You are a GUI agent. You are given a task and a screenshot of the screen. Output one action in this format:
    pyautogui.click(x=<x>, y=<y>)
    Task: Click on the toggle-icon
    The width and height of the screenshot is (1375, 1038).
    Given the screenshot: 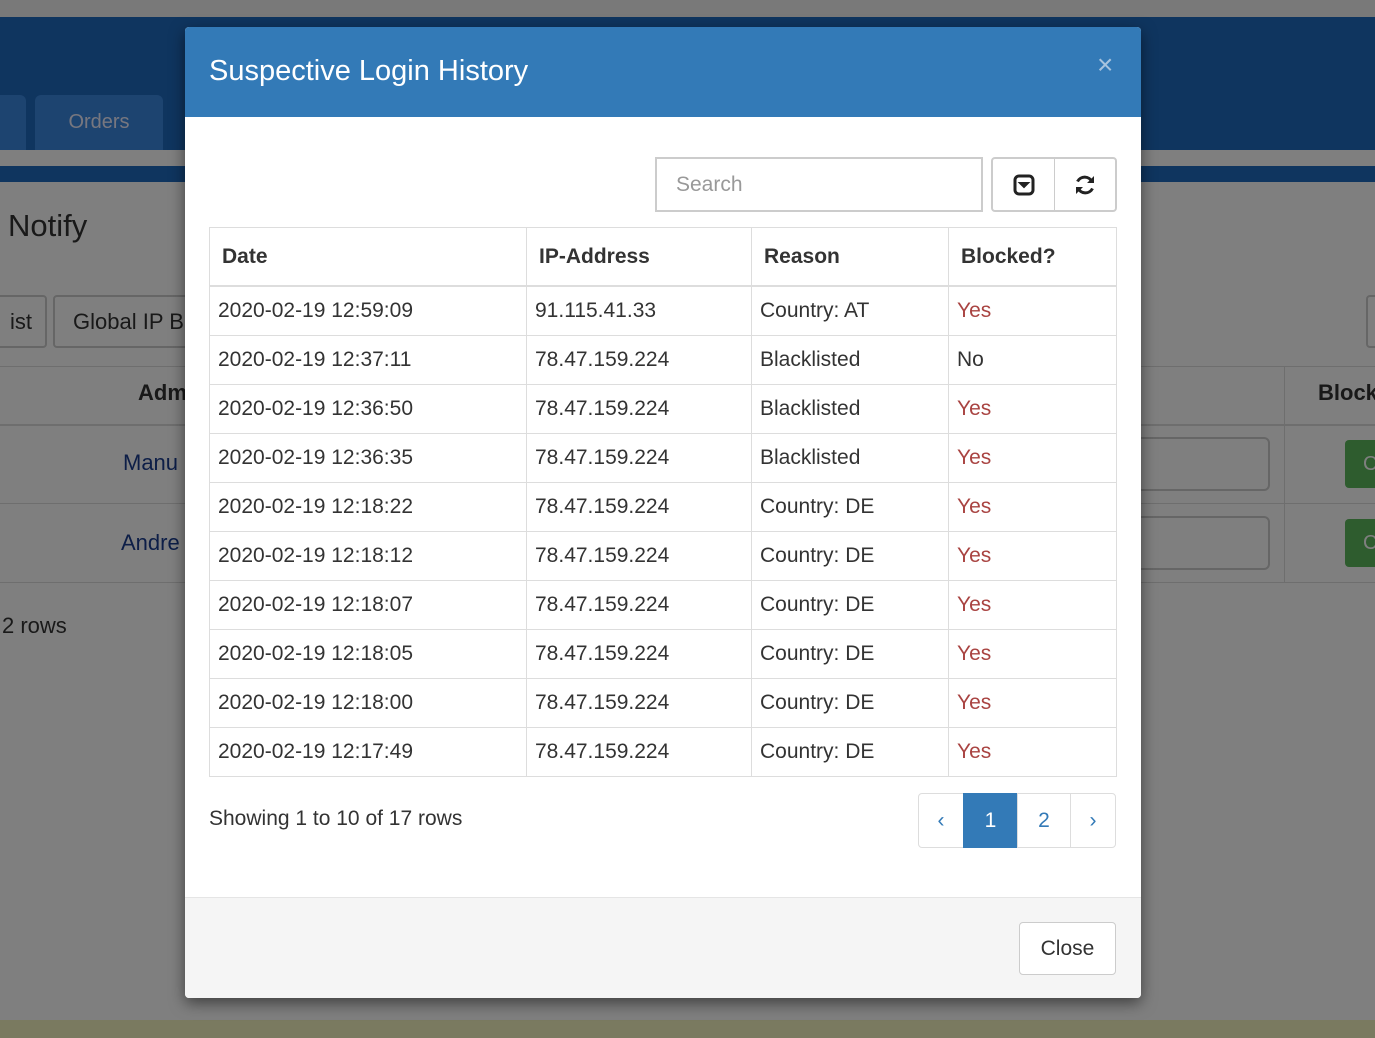 What is the action you would take?
    pyautogui.click(x=1023, y=184)
    